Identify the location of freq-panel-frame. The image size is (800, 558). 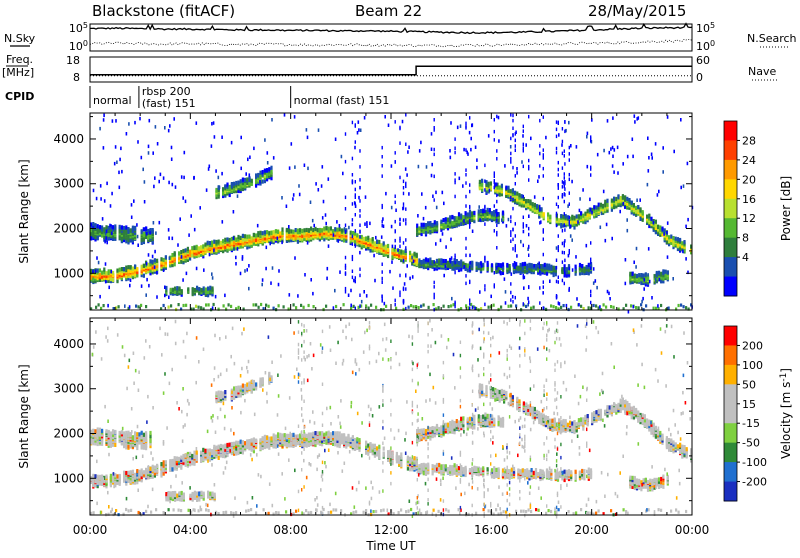
(391, 69).